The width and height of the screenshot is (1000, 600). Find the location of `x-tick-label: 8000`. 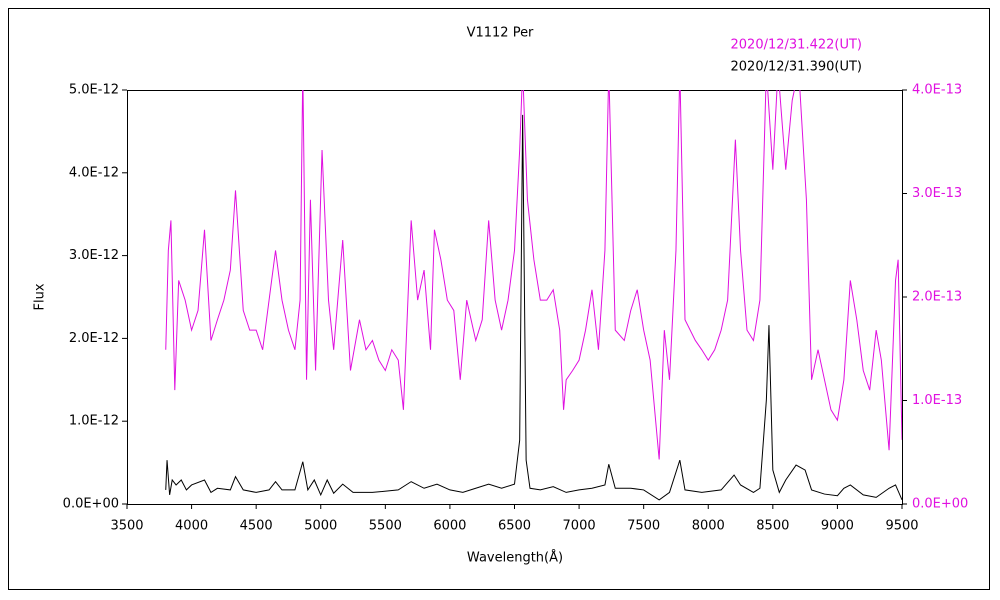

x-tick-label: 8000 is located at coordinates (708, 526).